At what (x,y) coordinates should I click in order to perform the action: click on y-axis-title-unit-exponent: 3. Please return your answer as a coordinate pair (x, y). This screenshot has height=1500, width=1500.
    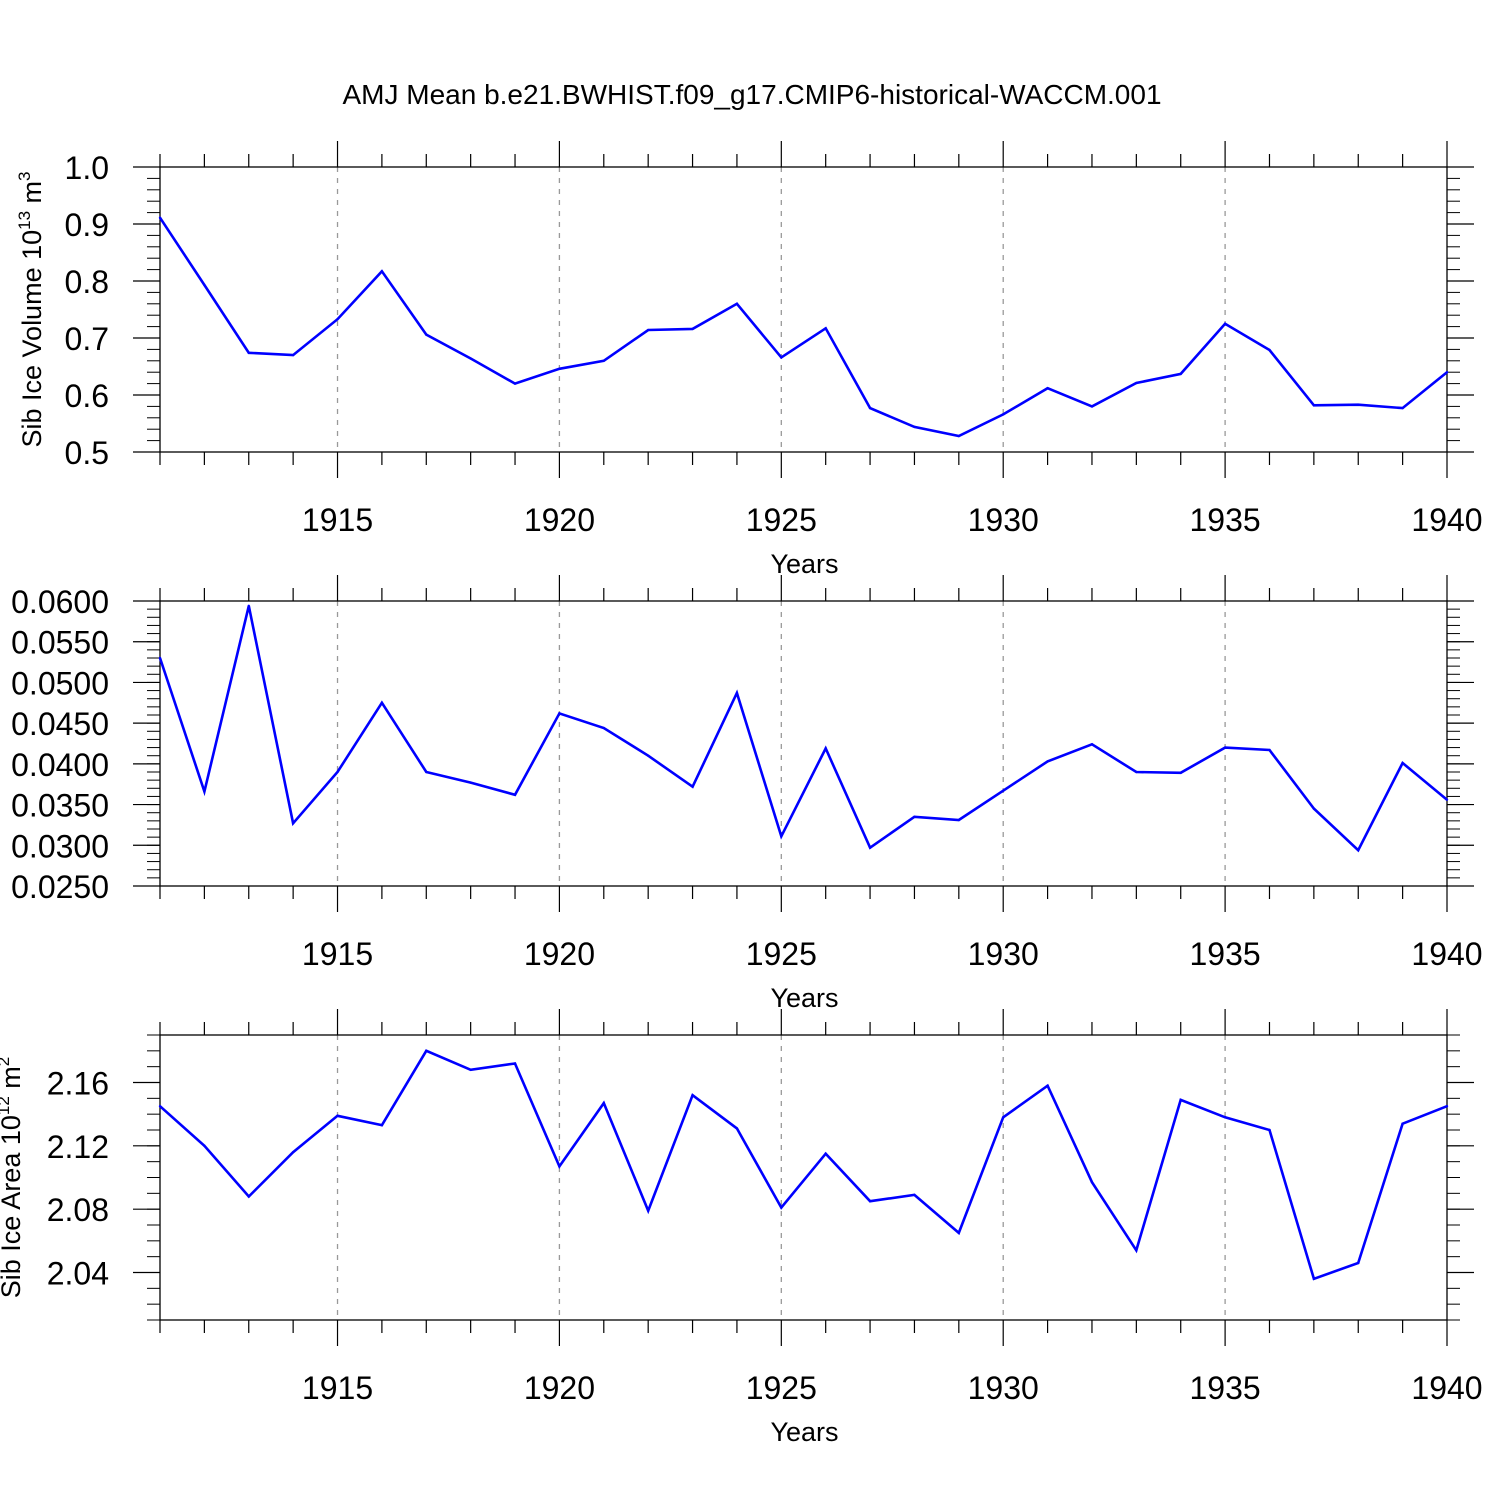
    Looking at the image, I should click on (24, 175).